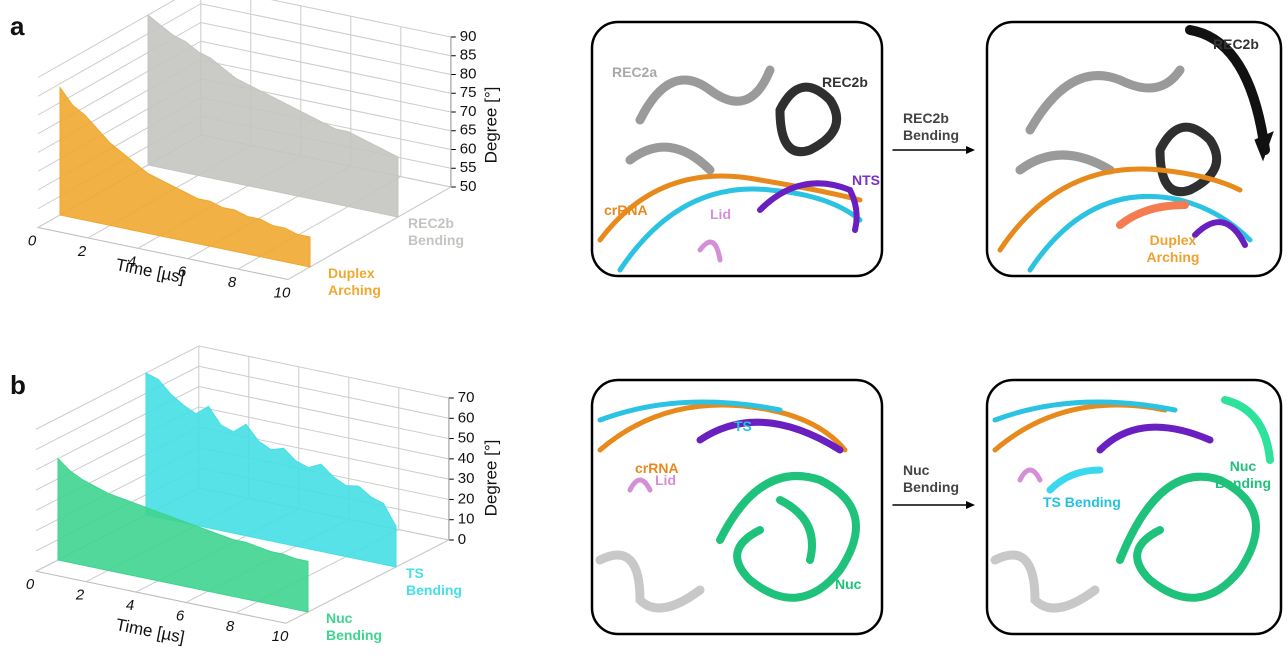 The height and width of the screenshot is (665, 1288). Describe the element at coordinates (1082, 502) in the screenshot. I see `structure-label: TS Bending` at that location.